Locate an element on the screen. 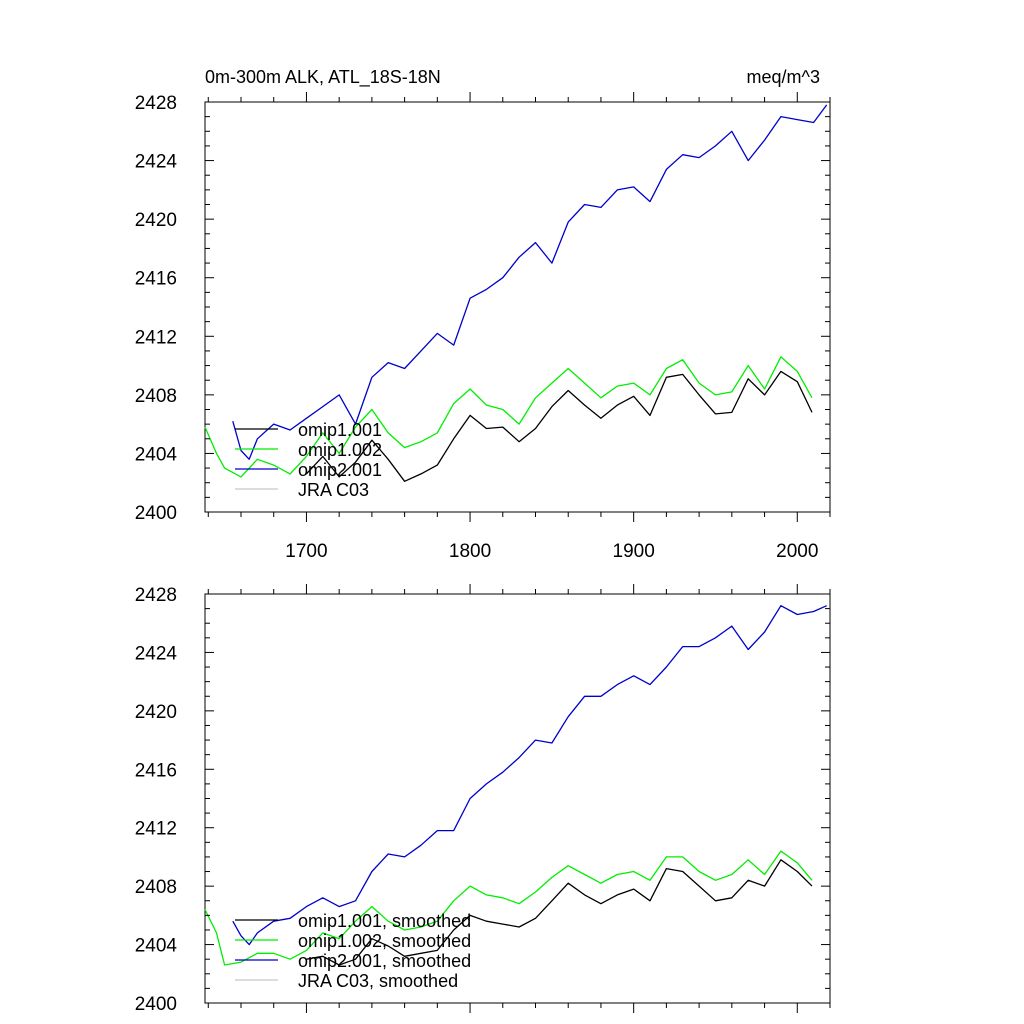  legend-label-4: JRA C03, smoothed is located at coordinates (378, 981).